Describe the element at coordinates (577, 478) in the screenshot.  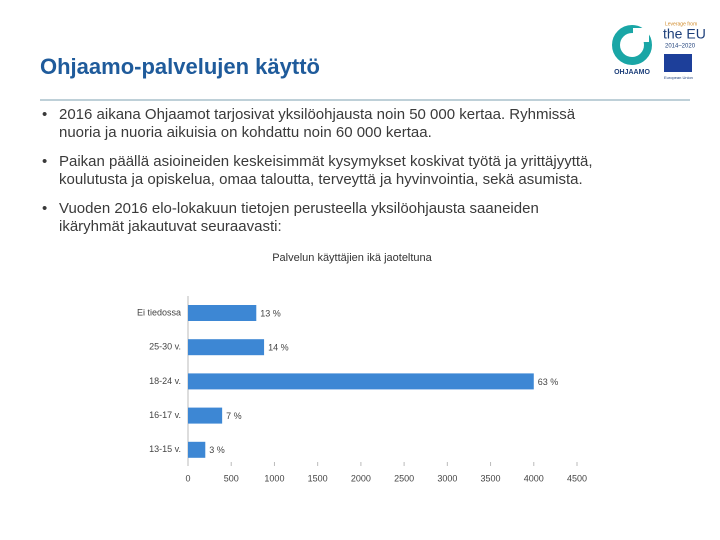
I see `x-tick-label: 4500` at that location.